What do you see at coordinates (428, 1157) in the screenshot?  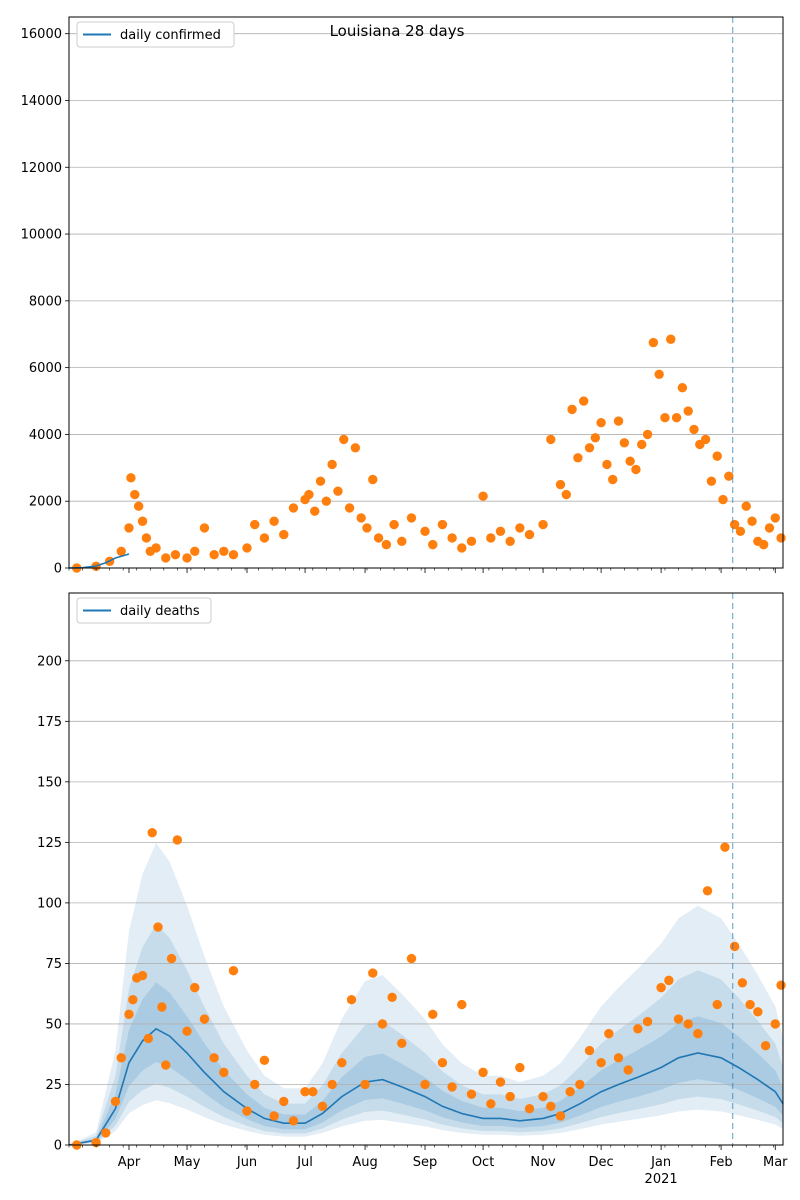 I see `deaths-x-ticks: Apr May Jun Jul Aug Sep Oct Nov Dec Jan Feb Mar` at bounding box center [428, 1157].